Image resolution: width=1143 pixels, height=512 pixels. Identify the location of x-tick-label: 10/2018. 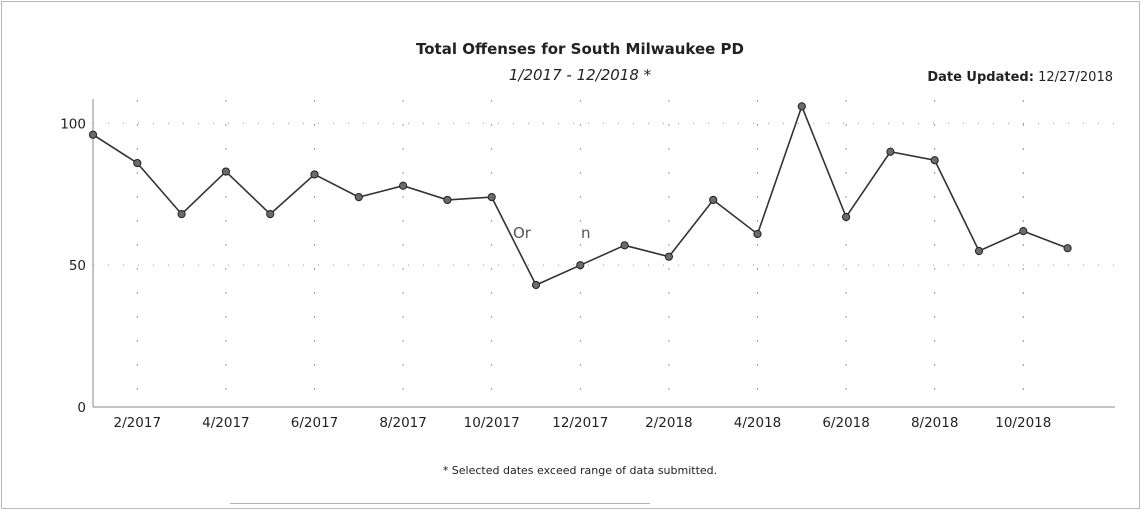
(1023, 423).